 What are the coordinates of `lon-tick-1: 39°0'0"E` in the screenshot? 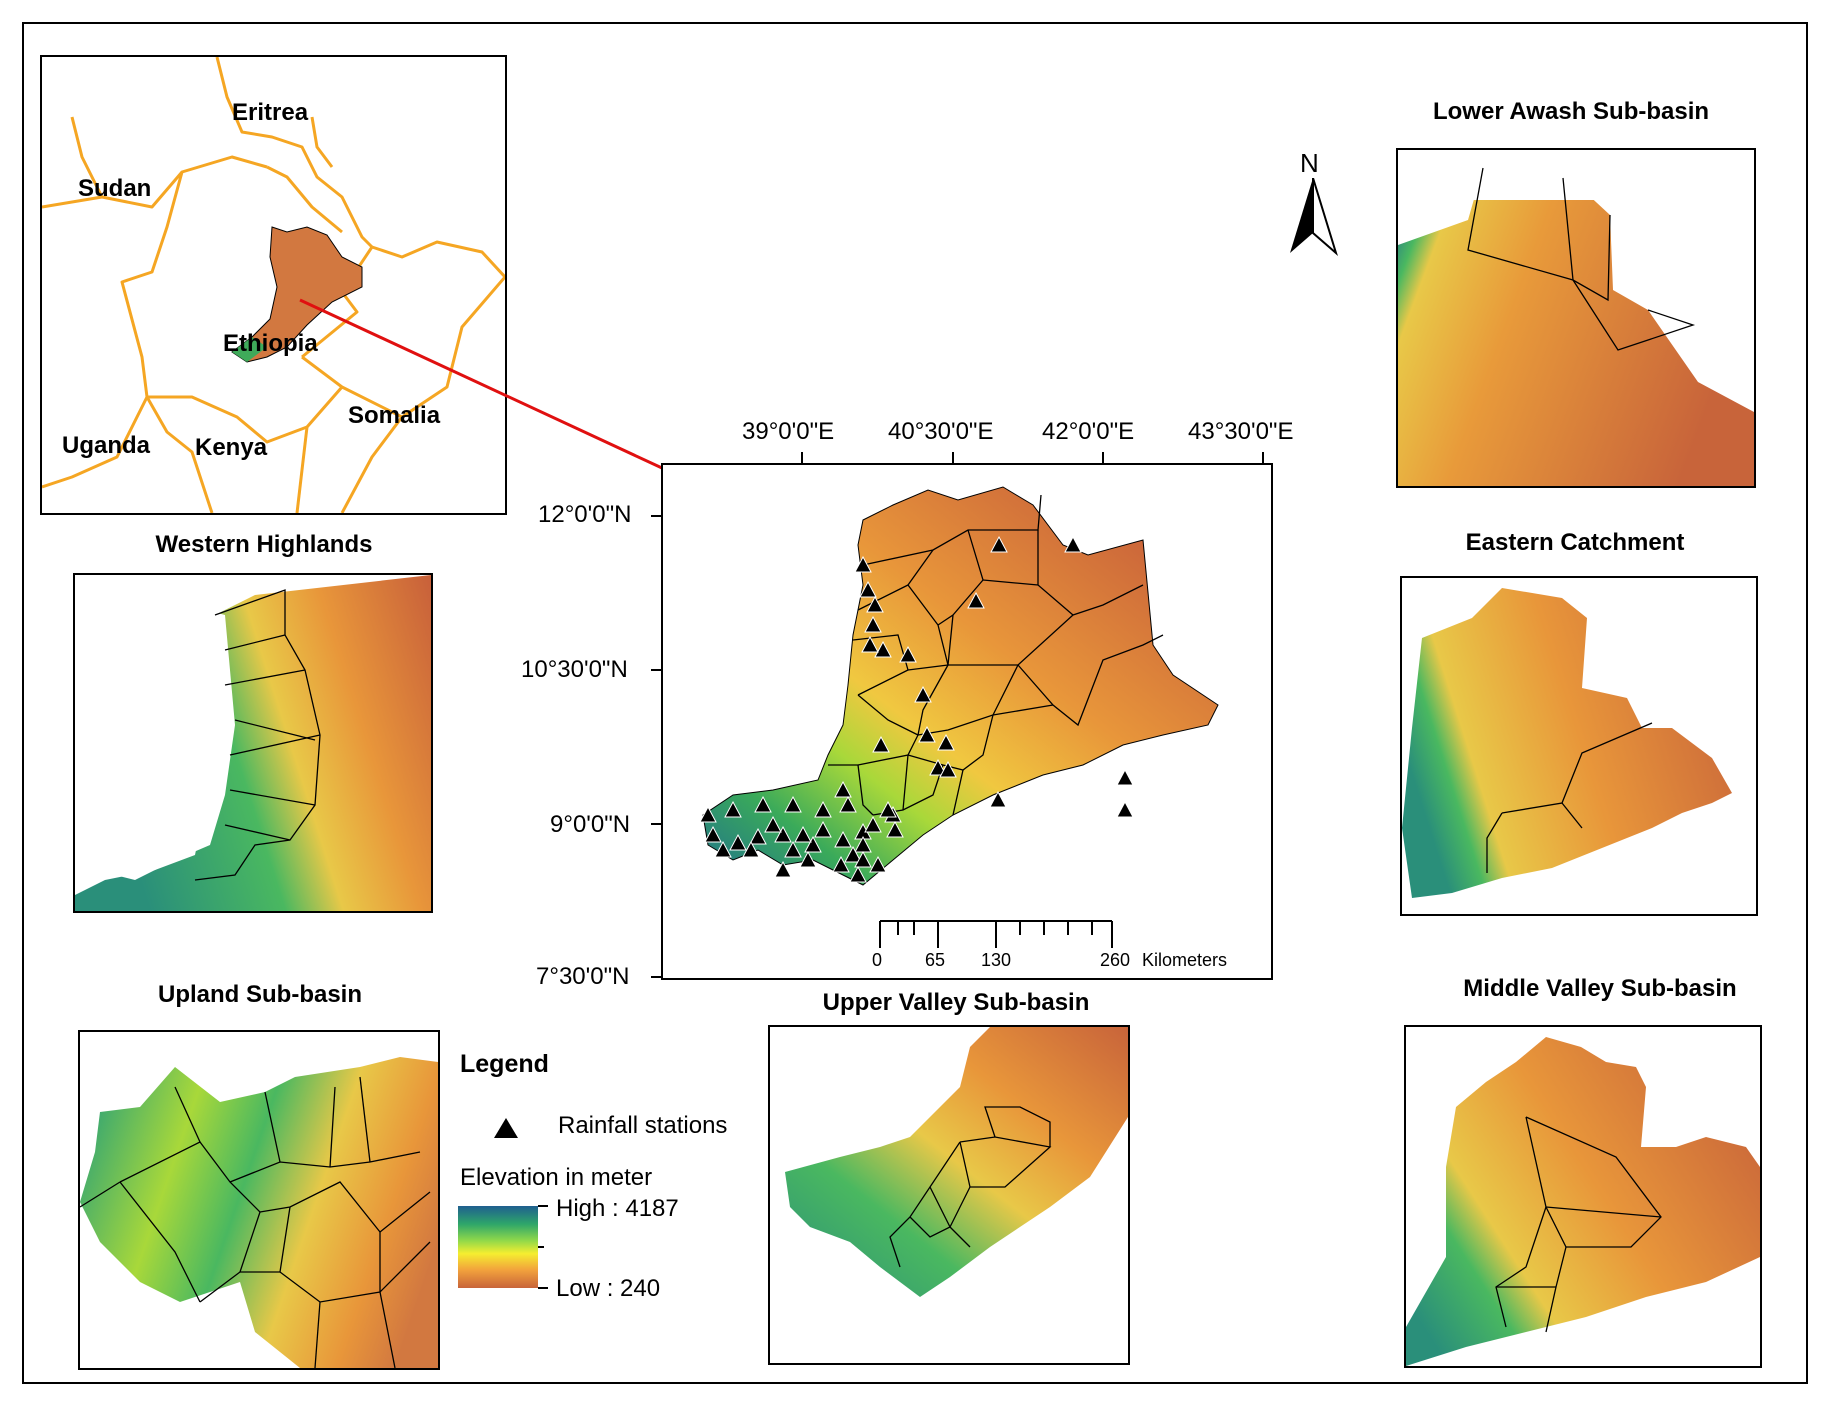 It's located at (788, 431).